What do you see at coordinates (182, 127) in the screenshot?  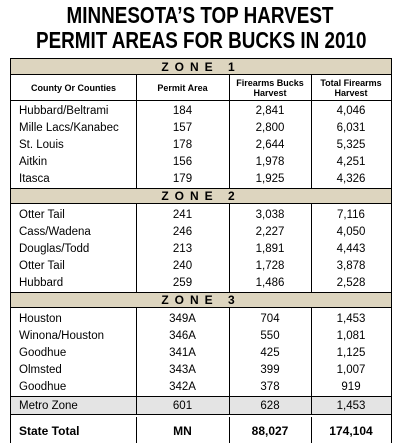 I see `table-cell: 157` at bounding box center [182, 127].